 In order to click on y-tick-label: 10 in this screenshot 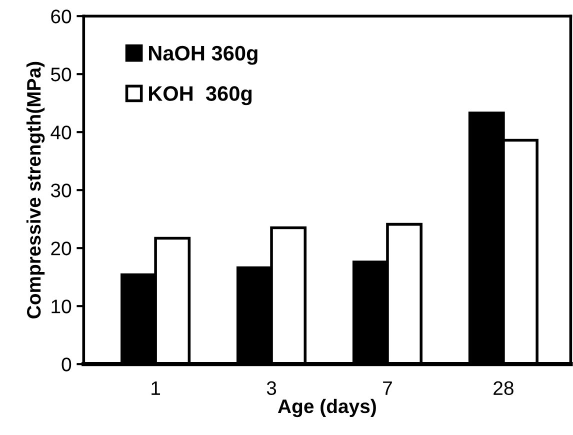, I will do `click(62, 307)`.